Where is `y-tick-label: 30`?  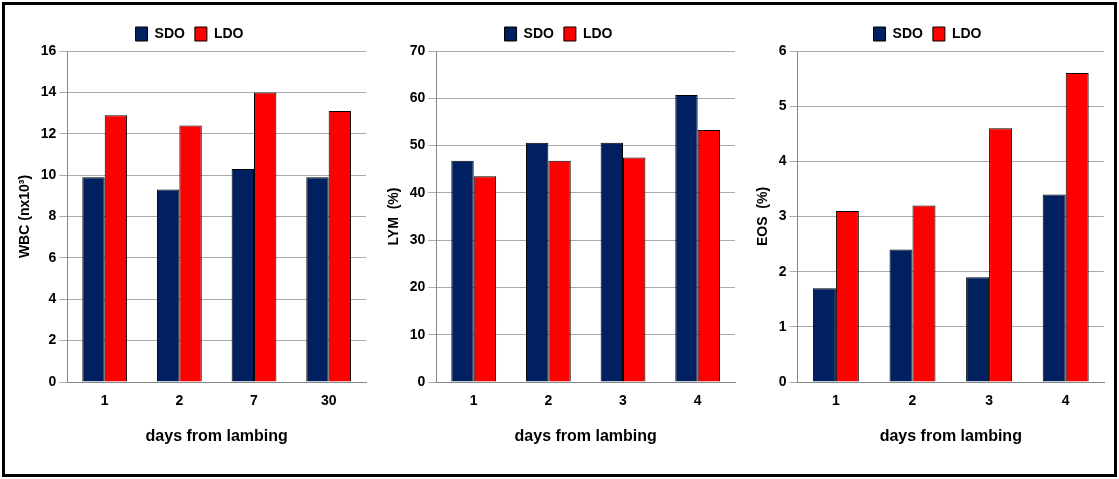 y-tick-label: 30 is located at coordinates (417, 239).